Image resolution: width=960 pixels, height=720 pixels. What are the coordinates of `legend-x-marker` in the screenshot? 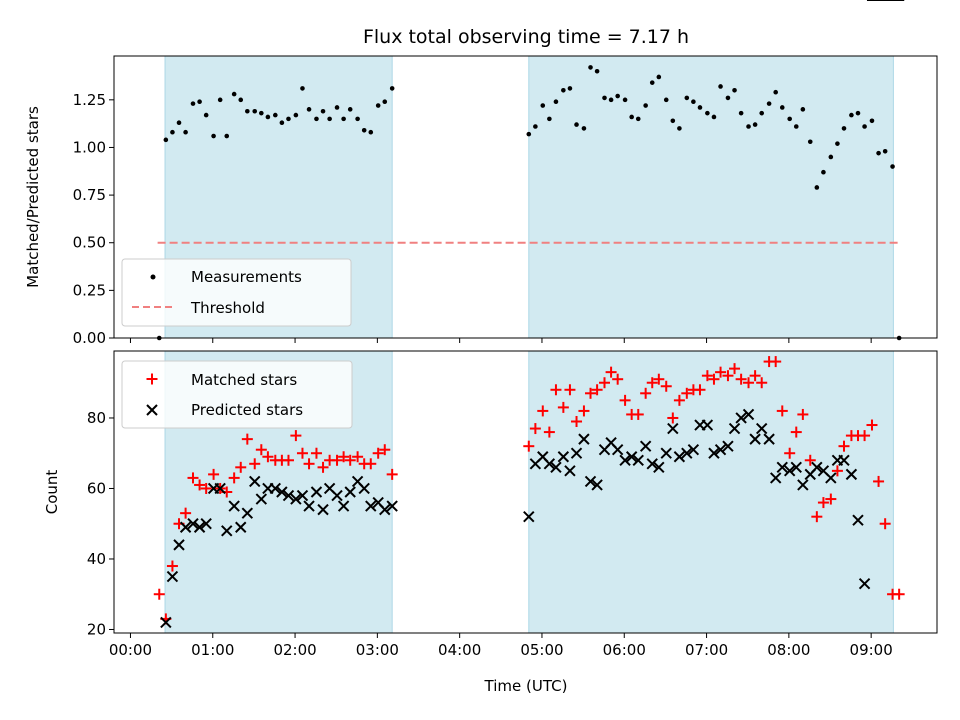 It's located at (152, 410).